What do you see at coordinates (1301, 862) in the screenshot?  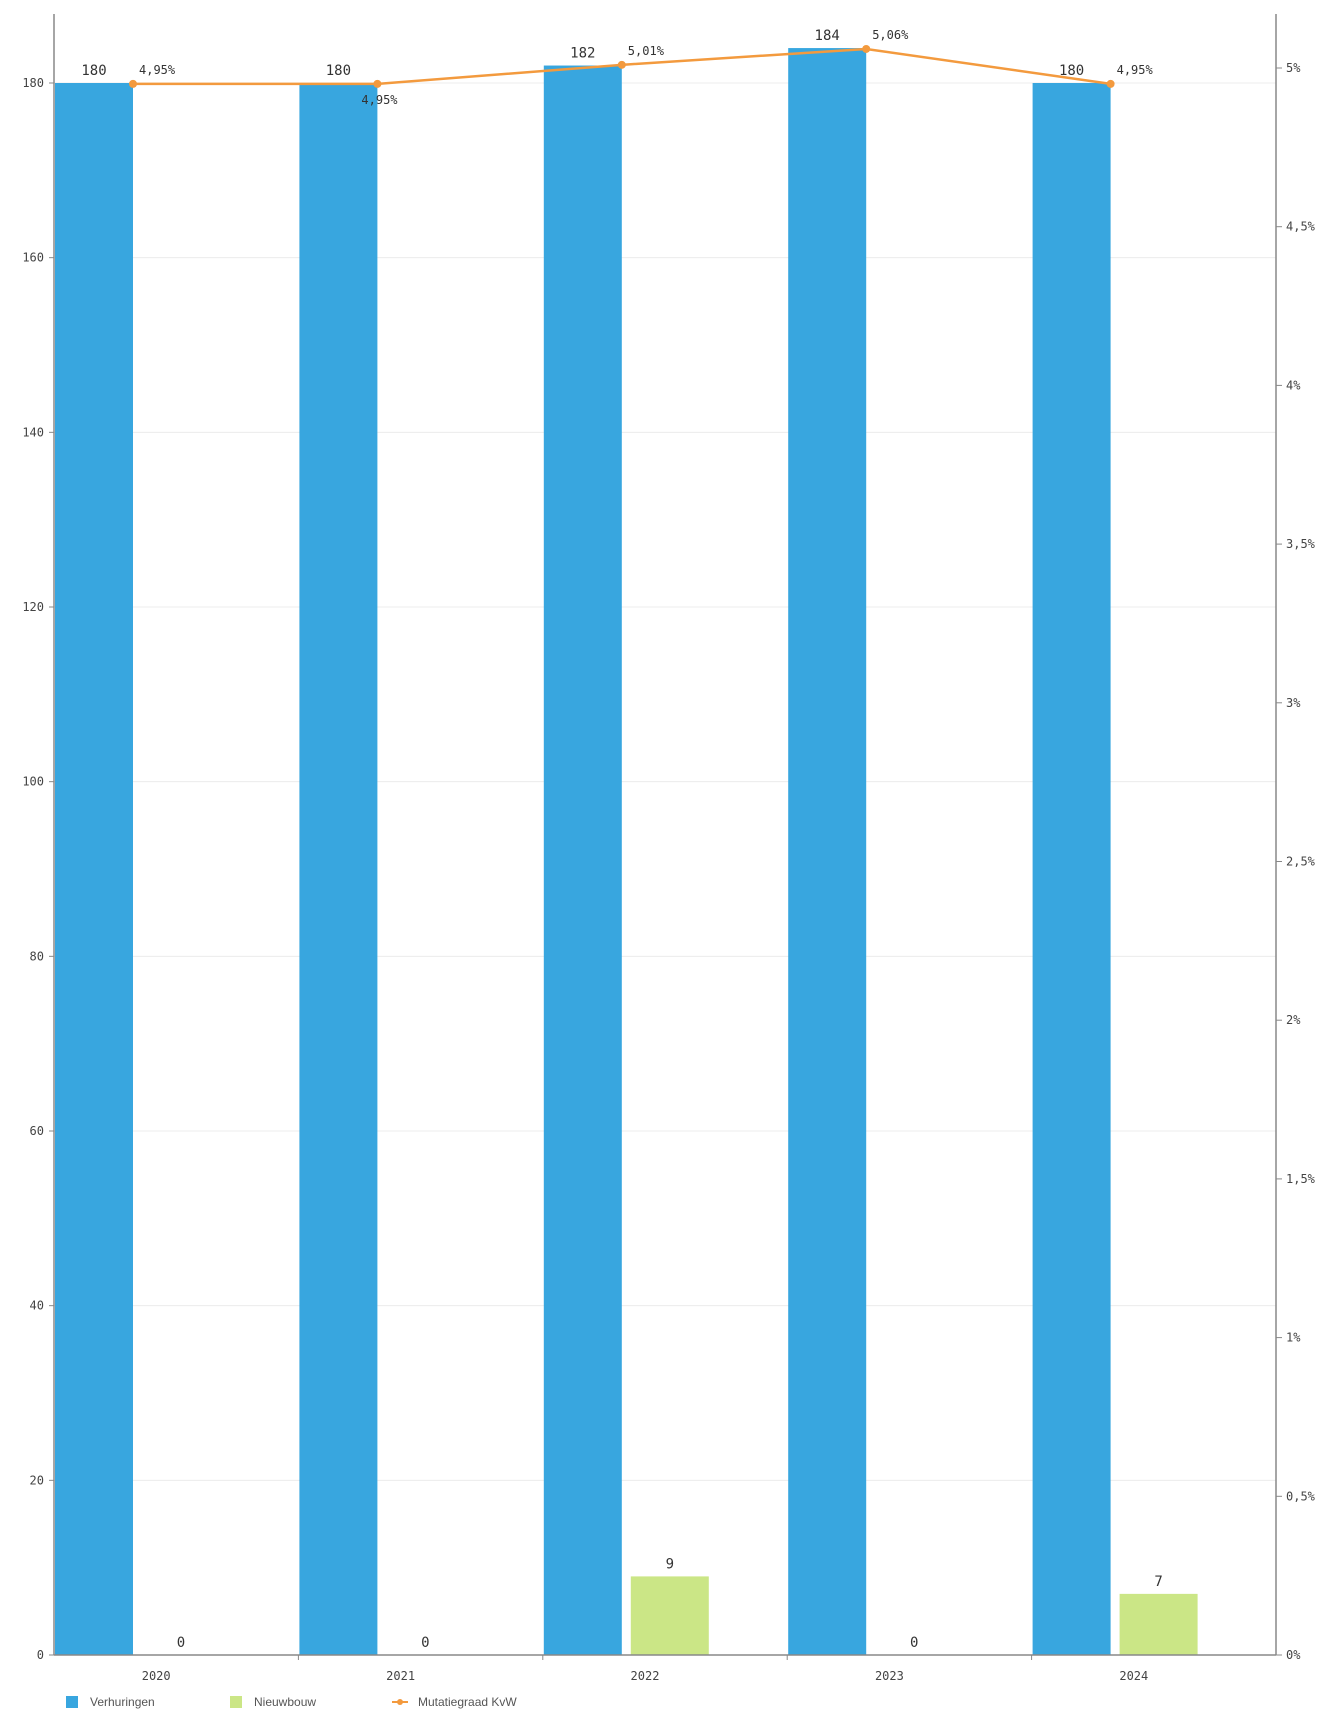 I see `right-tick-label: 2,5%` at bounding box center [1301, 862].